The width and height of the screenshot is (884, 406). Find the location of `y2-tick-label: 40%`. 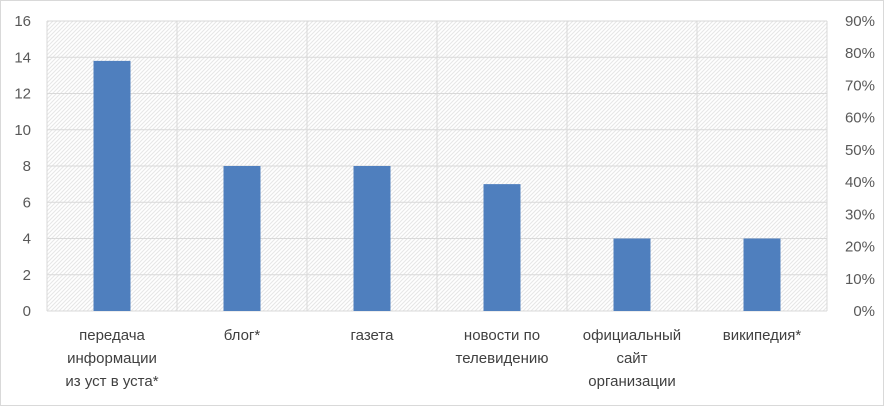

y2-tick-label: 40% is located at coordinates (860, 182).